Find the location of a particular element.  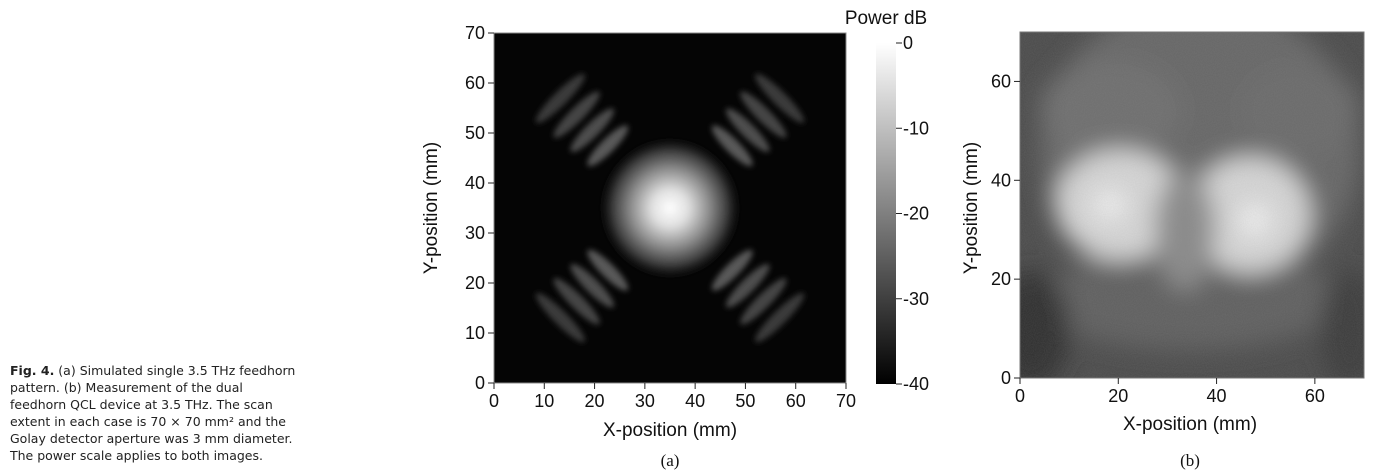

panel-label-b: (b) is located at coordinates (1190, 460).